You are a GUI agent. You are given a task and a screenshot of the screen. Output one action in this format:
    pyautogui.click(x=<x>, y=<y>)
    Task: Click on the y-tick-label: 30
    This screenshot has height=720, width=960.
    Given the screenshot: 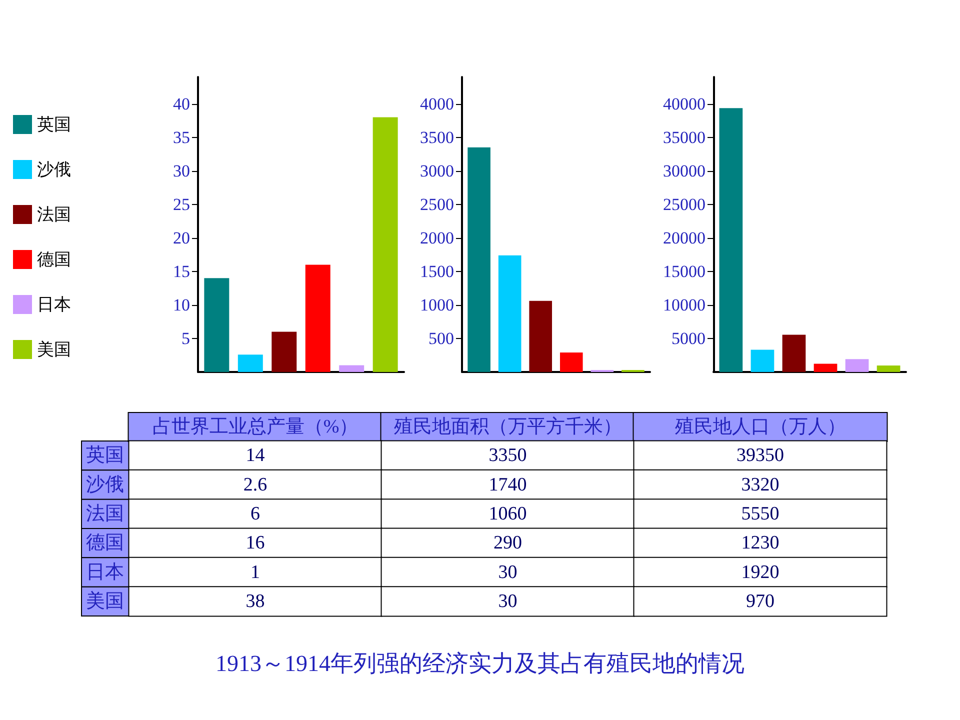 What is the action you would take?
    pyautogui.click(x=181, y=170)
    